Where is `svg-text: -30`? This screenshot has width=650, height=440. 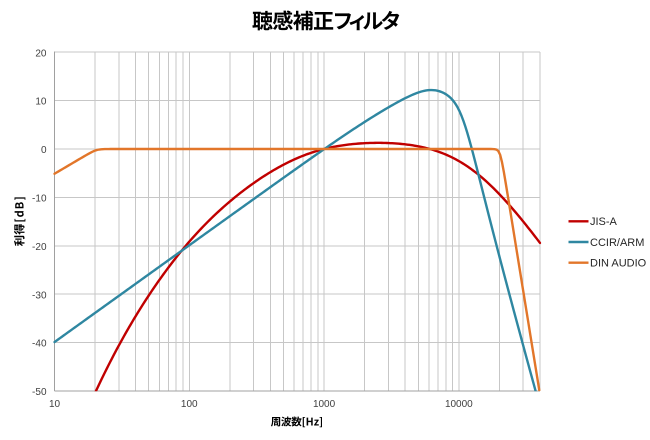 svg-text: -30 is located at coordinates (39, 295).